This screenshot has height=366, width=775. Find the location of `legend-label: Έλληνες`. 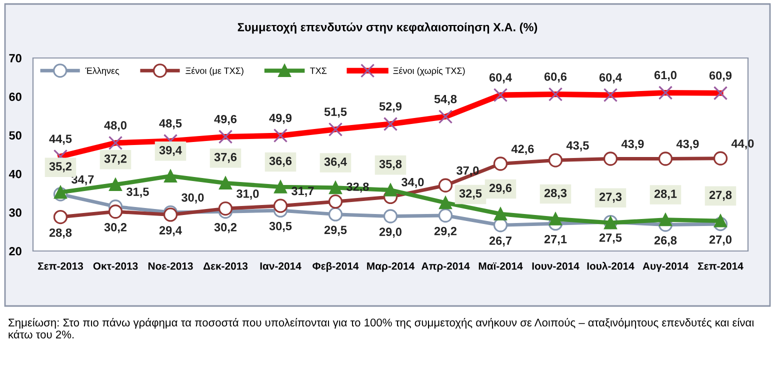

legend-label: Έλληνες is located at coordinates (102, 71).